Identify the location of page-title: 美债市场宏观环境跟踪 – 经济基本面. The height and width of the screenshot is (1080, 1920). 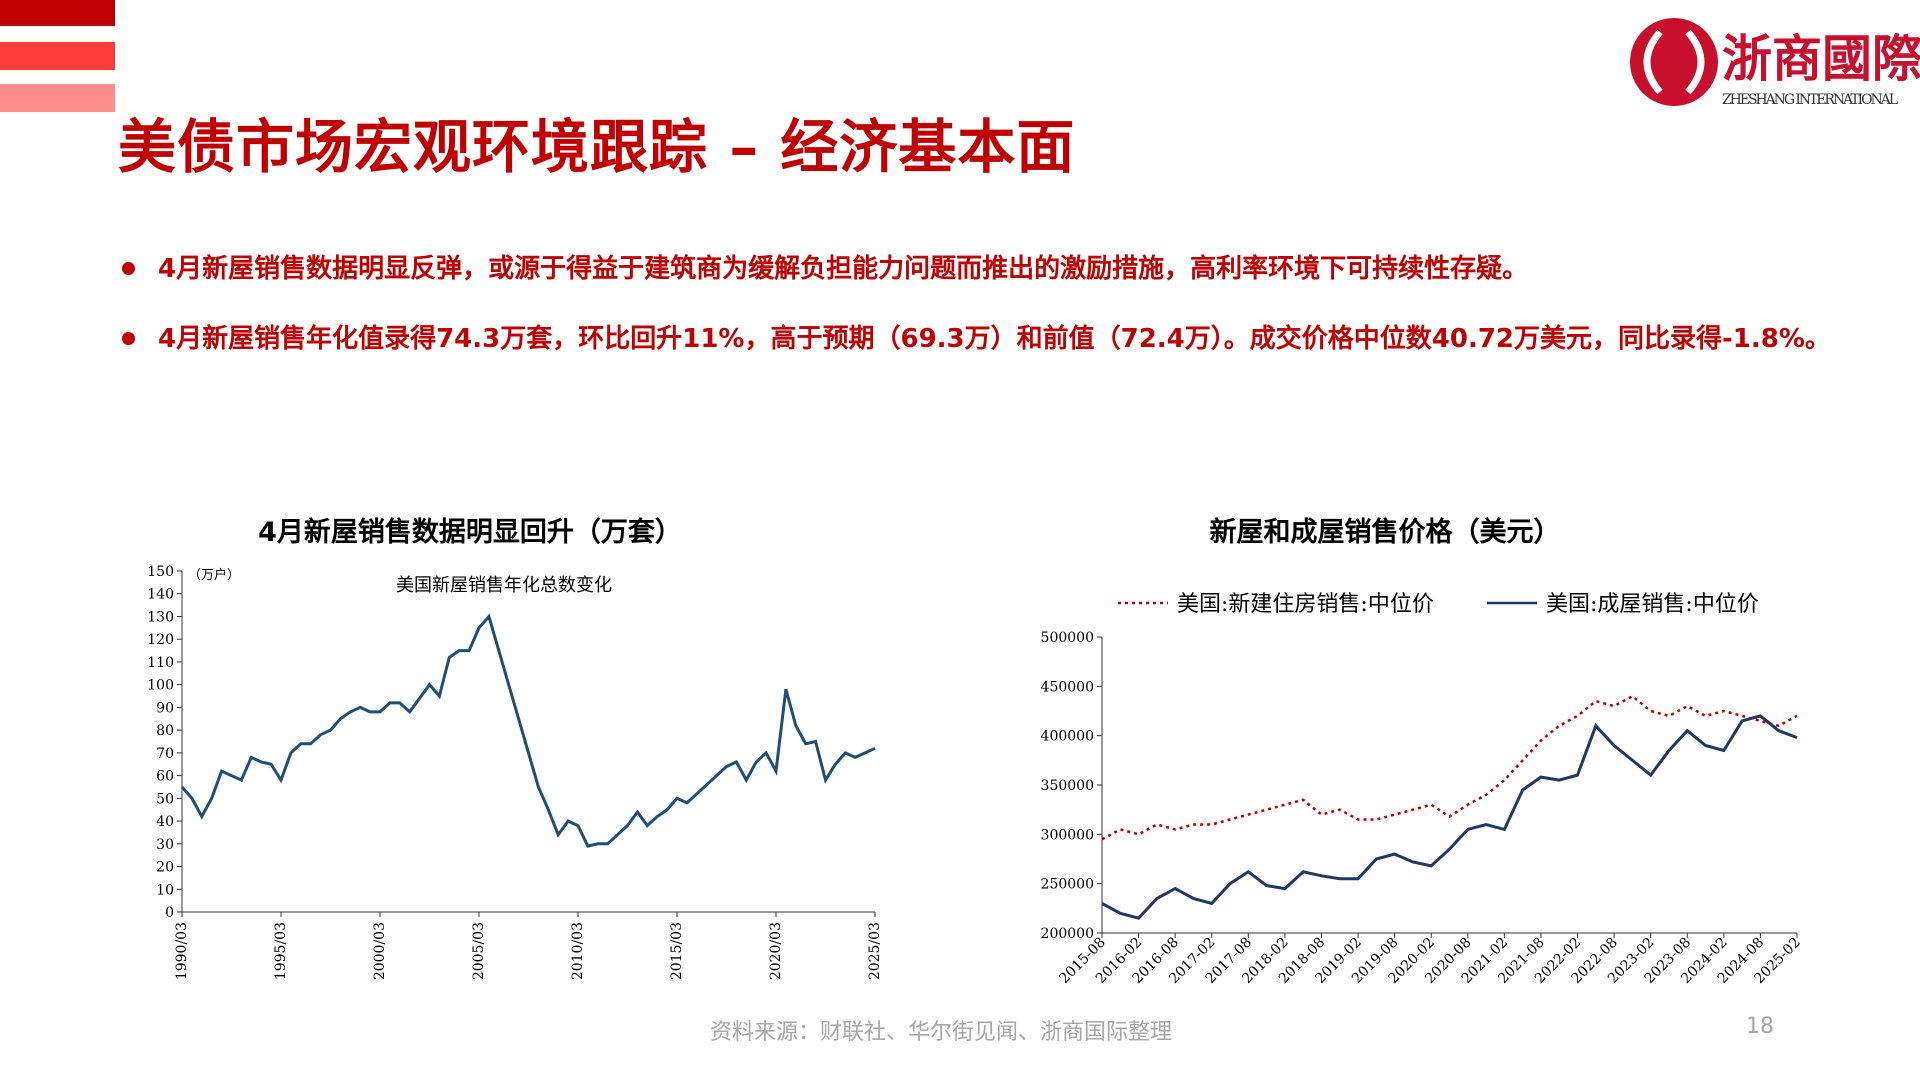
(597, 147).